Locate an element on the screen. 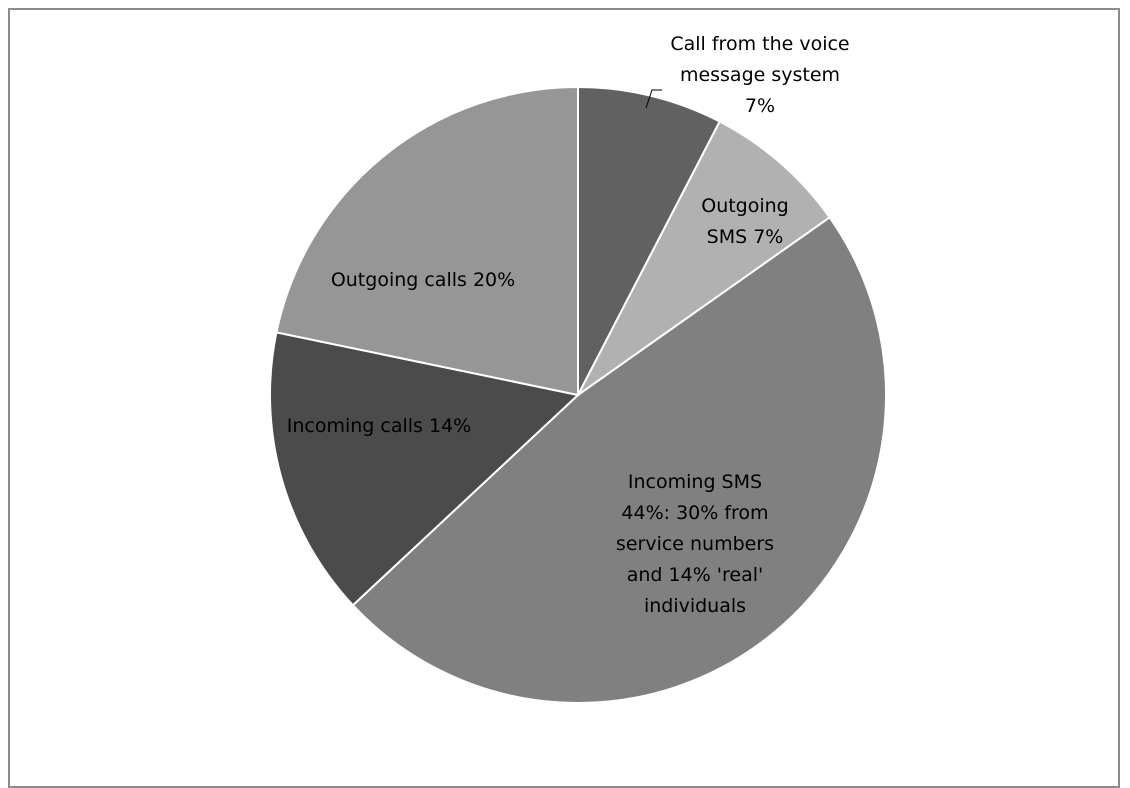 Image resolution: width=1130 pixels, height=788 pixels. slice-label-line: 44%: 30% from is located at coordinates (694, 513).